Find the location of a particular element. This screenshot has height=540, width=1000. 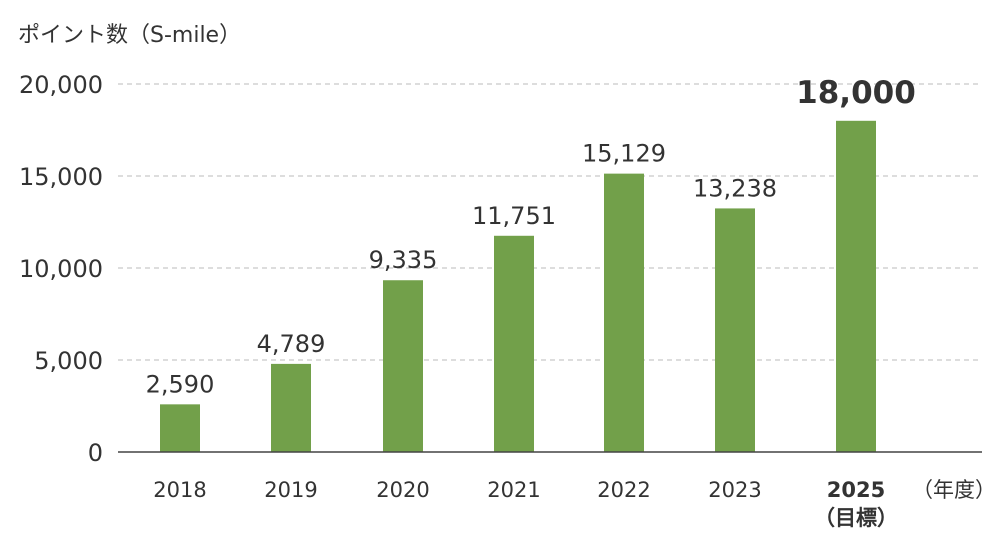

y-axis-ticks: 0 5,000 10,000 15,000 20,000 is located at coordinates (61, 269).